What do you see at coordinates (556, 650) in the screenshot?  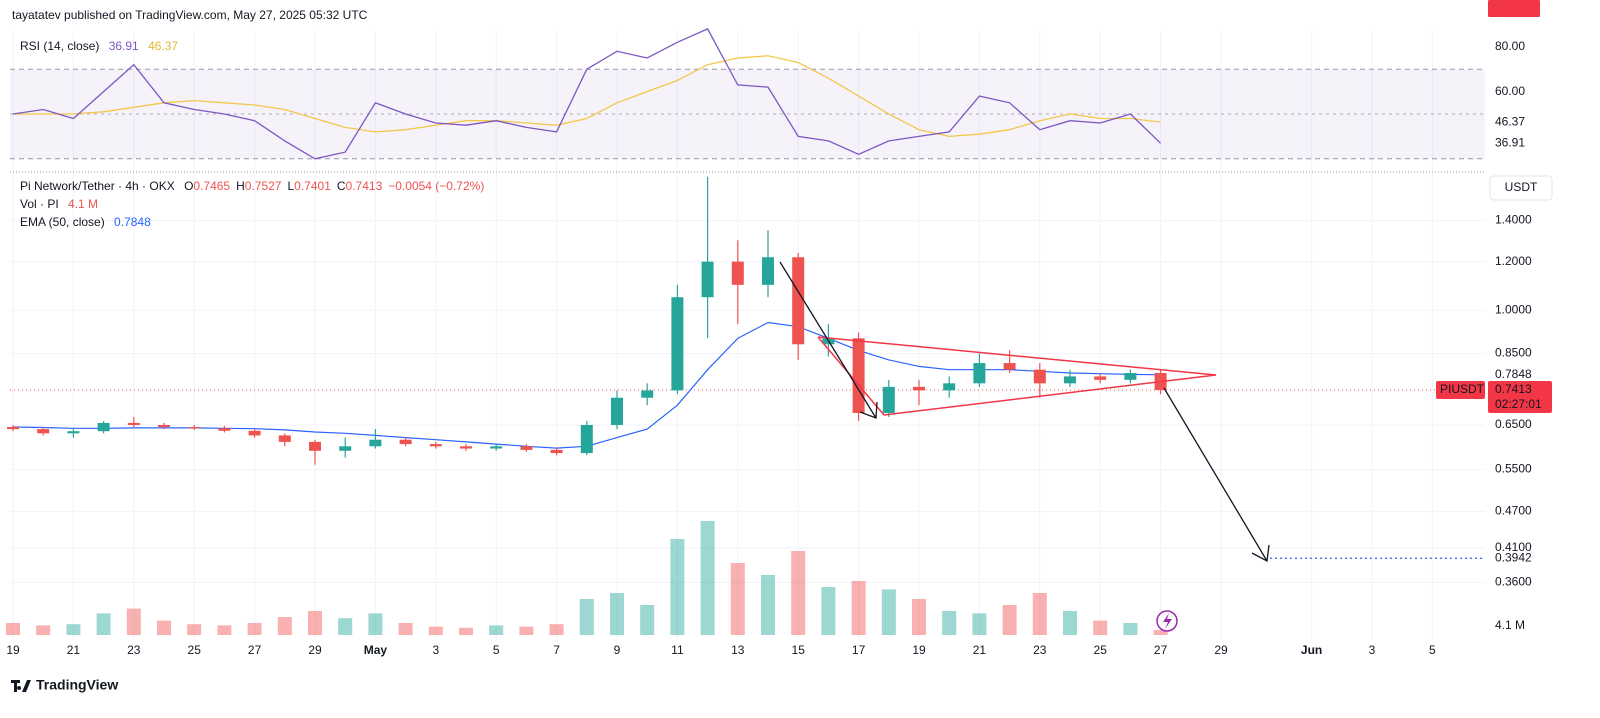 I see `x-tick-label: 7` at bounding box center [556, 650].